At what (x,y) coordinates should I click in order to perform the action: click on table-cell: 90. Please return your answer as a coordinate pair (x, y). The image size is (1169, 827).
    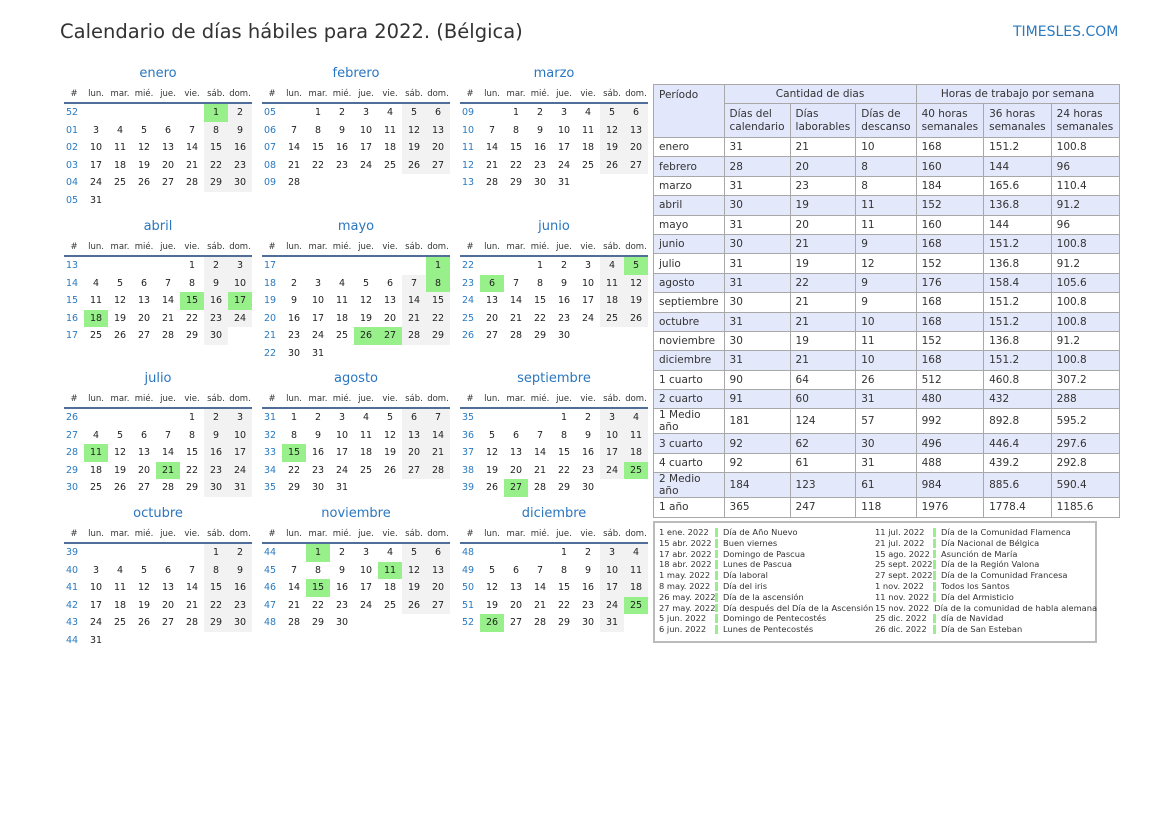
    Looking at the image, I should click on (757, 380).